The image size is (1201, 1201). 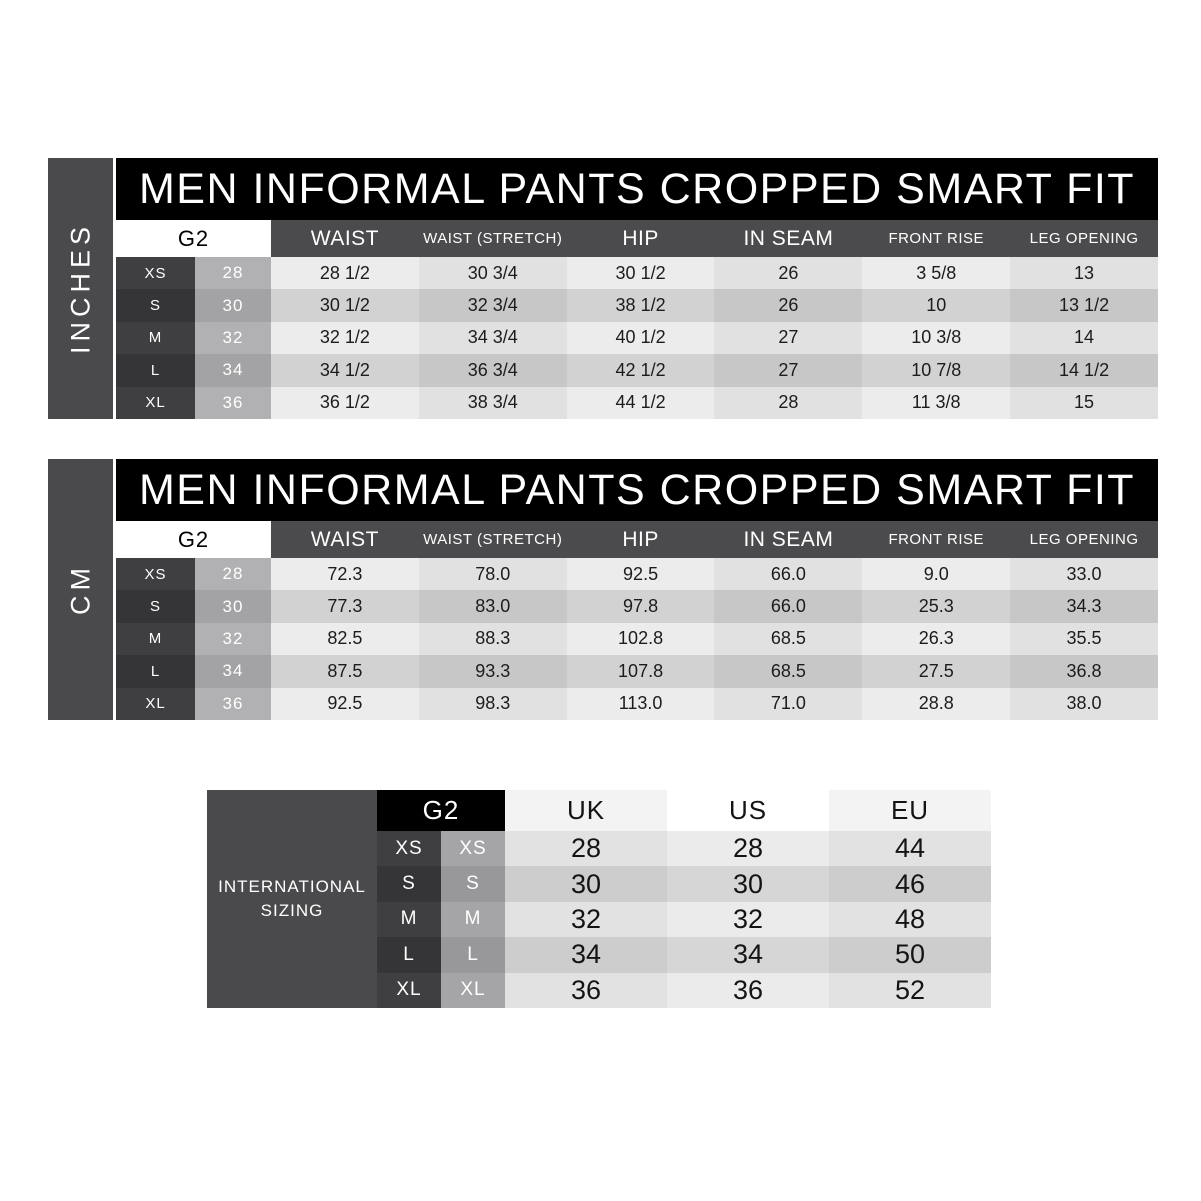 I want to click on international-label-line1: INTERNATIONAL, so click(x=292, y=887).